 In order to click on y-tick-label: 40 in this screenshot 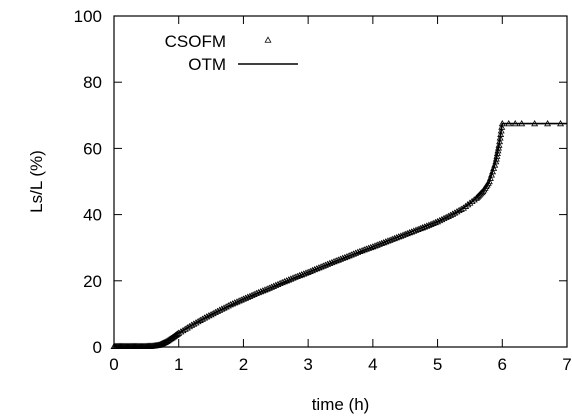, I will do `click(92, 215)`.